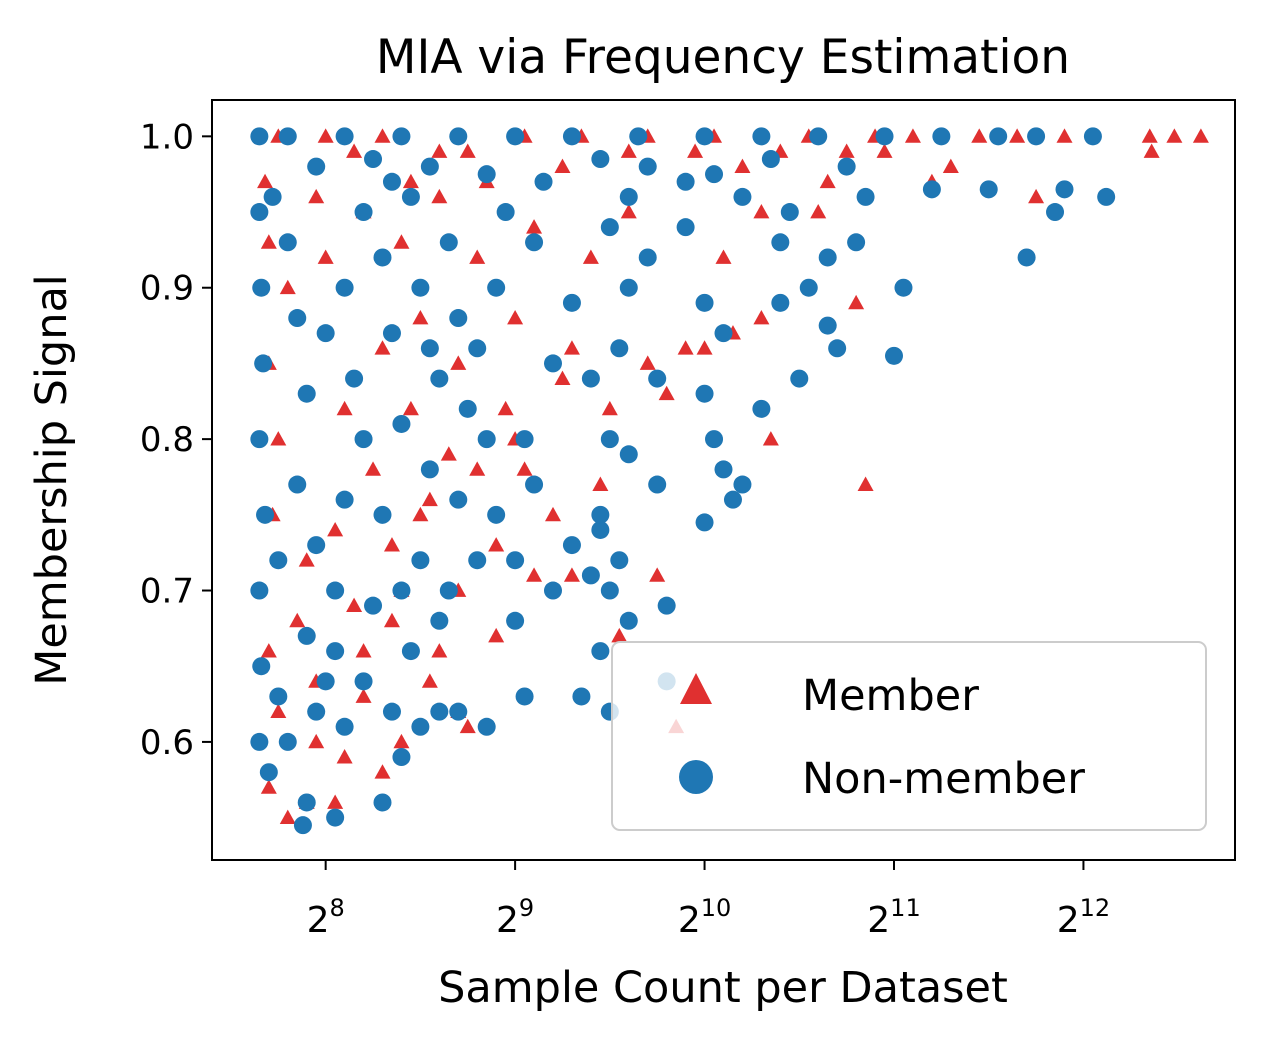  What do you see at coordinates (890, 696) in the screenshot?
I see `legend-member-label: Member` at bounding box center [890, 696].